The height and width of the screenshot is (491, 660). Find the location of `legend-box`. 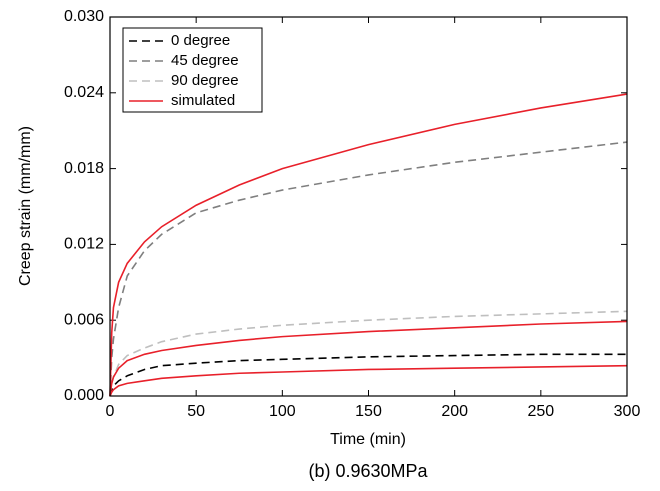

legend-box is located at coordinates (192, 70).